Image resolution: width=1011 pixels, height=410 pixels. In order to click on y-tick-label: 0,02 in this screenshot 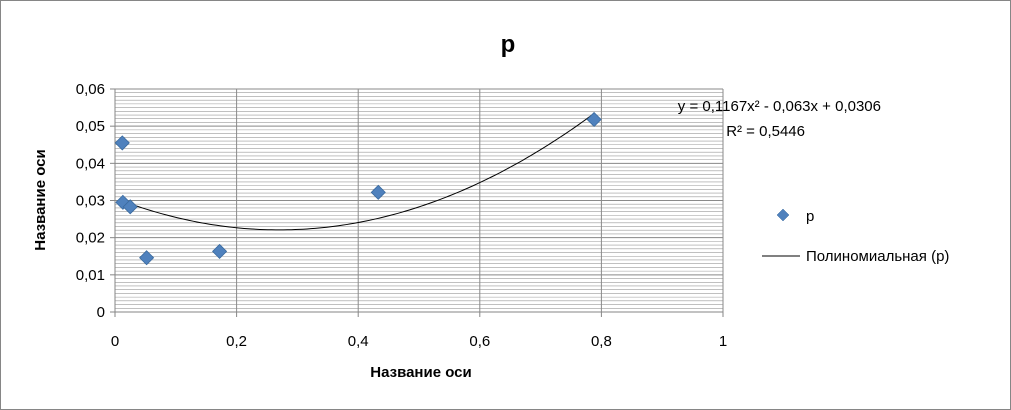, I will do `click(90, 238)`.